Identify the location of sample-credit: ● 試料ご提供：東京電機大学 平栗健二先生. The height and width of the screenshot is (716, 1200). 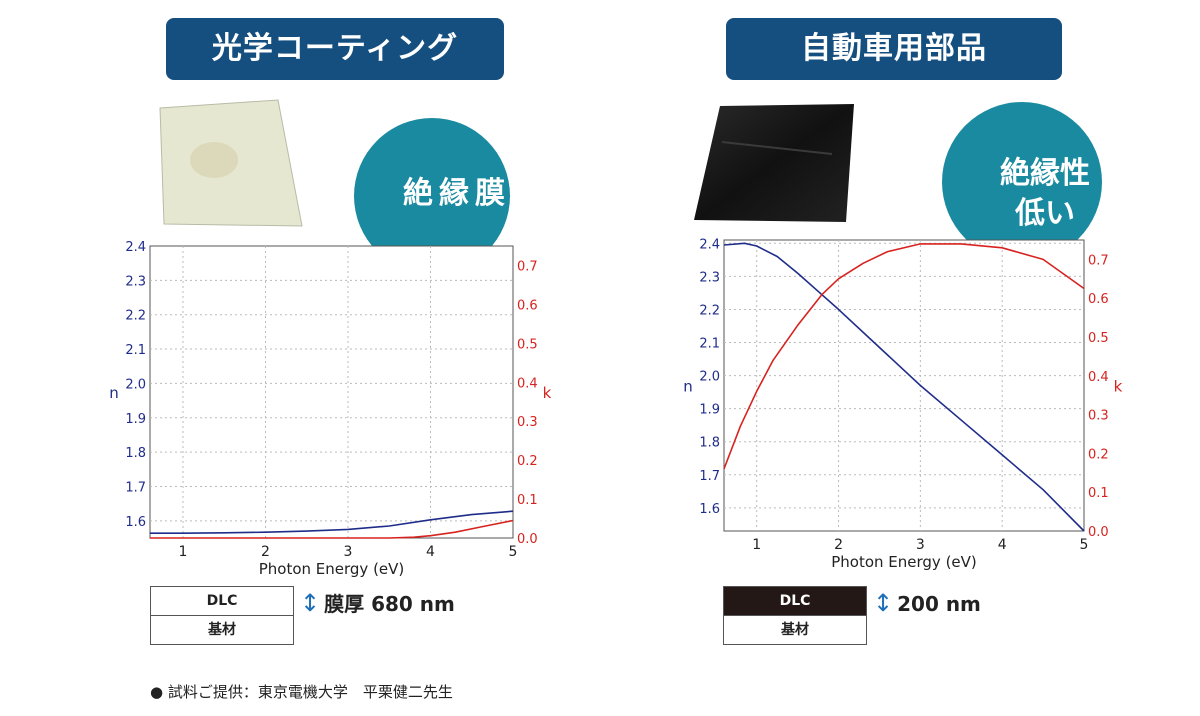
(301, 692).